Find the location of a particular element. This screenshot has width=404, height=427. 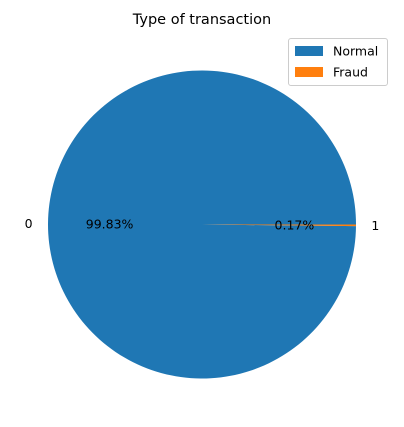

pie-category-label-0: 0 is located at coordinates (29, 223).